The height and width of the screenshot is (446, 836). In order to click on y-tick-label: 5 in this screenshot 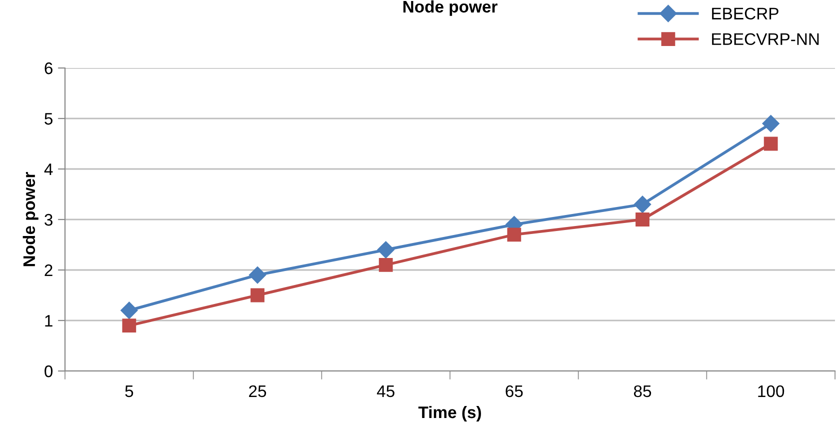, I will do `click(48, 119)`.